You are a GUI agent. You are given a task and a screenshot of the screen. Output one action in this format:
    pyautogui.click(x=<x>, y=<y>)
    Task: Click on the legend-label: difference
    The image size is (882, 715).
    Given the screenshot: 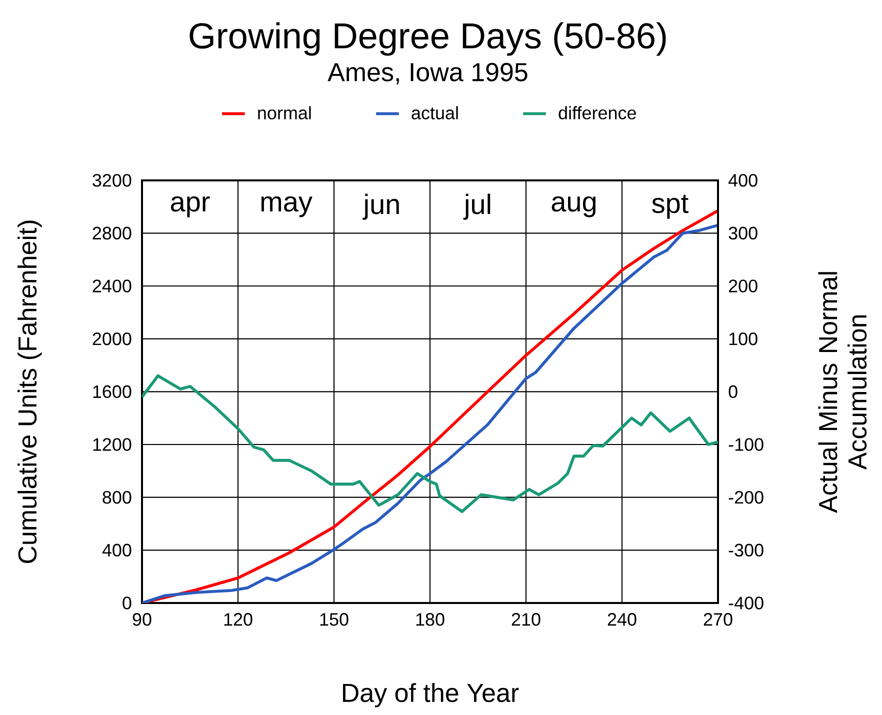 What is the action you would take?
    pyautogui.click(x=597, y=113)
    